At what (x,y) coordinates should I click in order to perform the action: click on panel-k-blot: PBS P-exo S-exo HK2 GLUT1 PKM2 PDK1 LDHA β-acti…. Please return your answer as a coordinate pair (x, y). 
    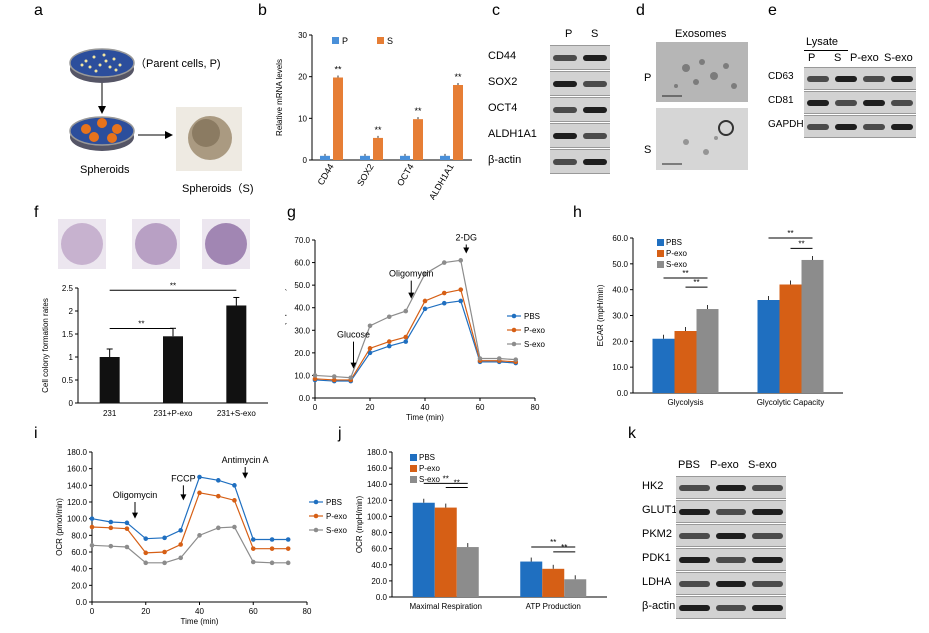
    Looking at the image, I should click on (720, 544).